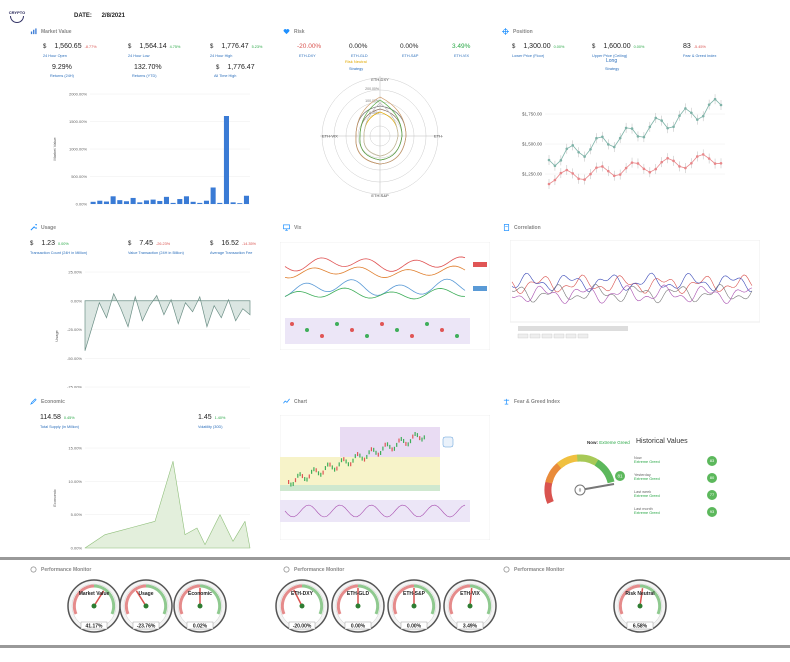 The height and width of the screenshot is (662, 790). Describe the element at coordinates (47, 401) in the screenshot. I see `economic-title: Economic` at that location.